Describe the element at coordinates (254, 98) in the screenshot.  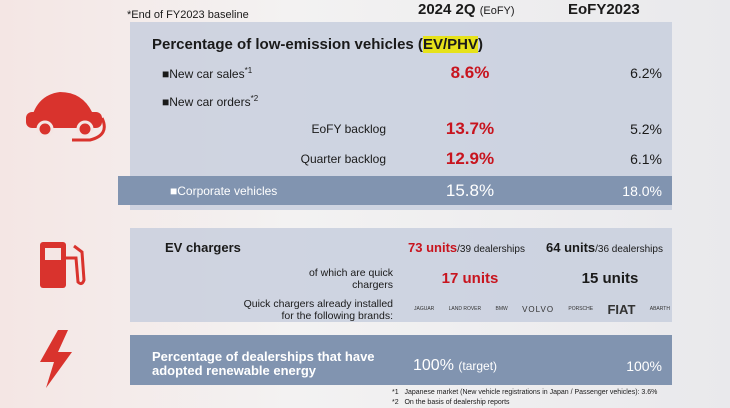
I see `note: *2` at that location.